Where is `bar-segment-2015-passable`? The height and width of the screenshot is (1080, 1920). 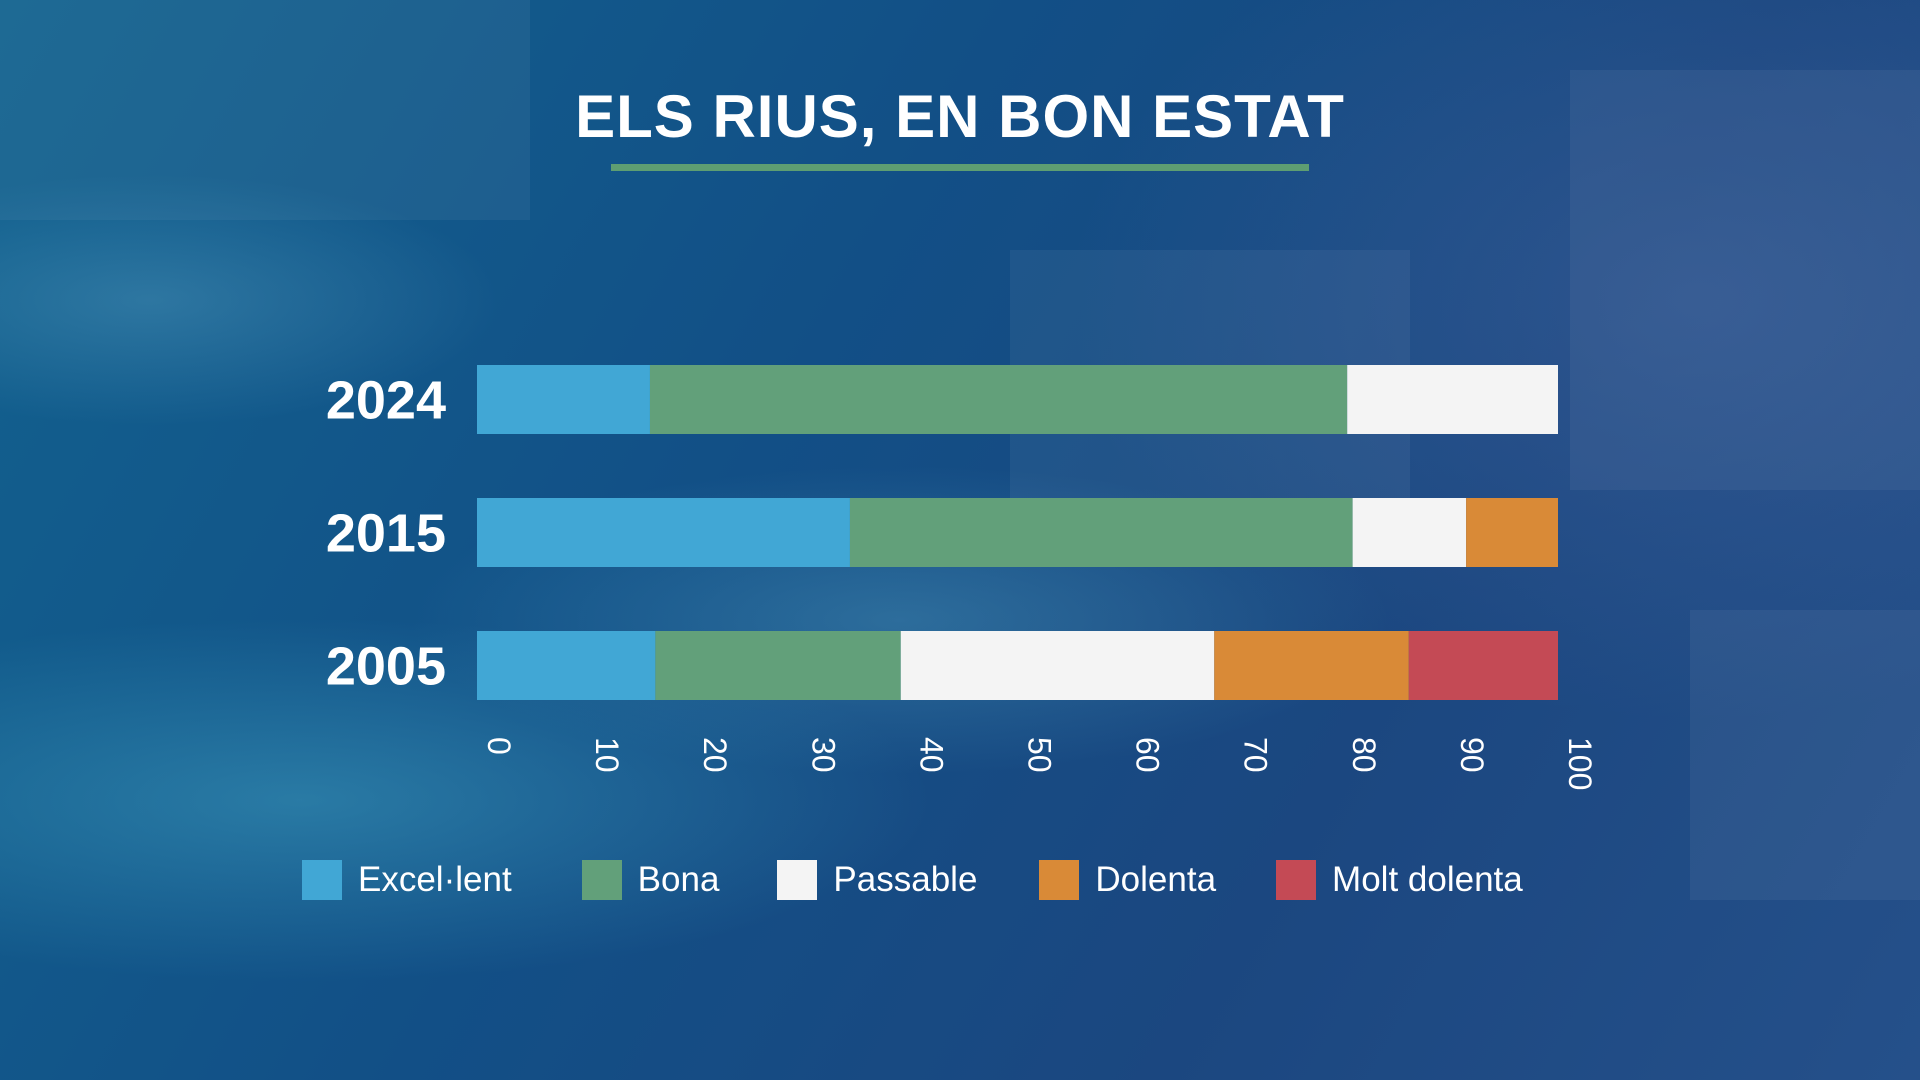 bar-segment-2015-passable is located at coordinates (1409, 532).